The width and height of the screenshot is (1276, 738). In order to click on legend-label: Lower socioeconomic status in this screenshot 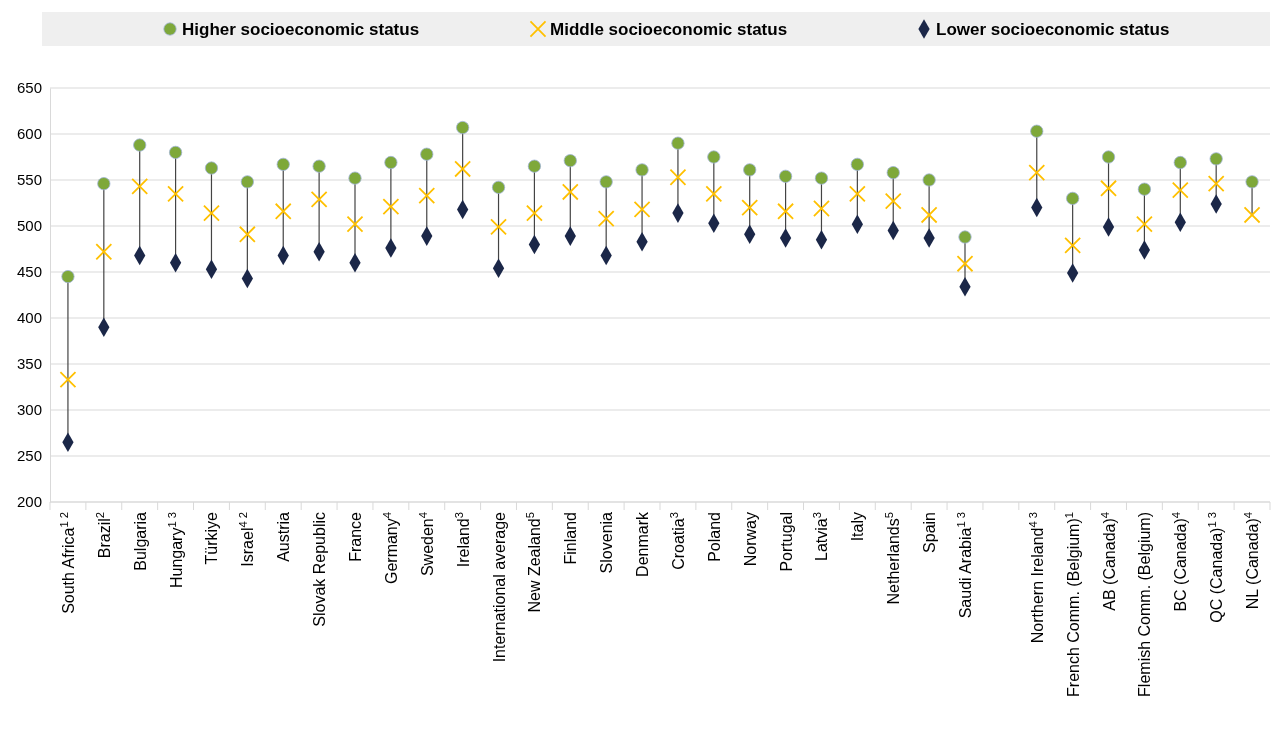, I will do `click(1053, 29)`.